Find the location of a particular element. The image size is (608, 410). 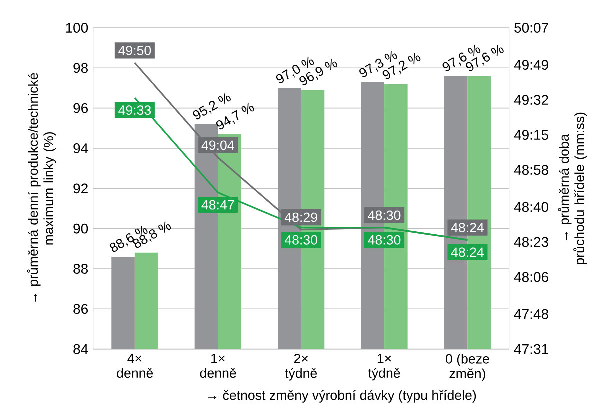

y-tick-label: 88 is located at coordinates (81, 269).